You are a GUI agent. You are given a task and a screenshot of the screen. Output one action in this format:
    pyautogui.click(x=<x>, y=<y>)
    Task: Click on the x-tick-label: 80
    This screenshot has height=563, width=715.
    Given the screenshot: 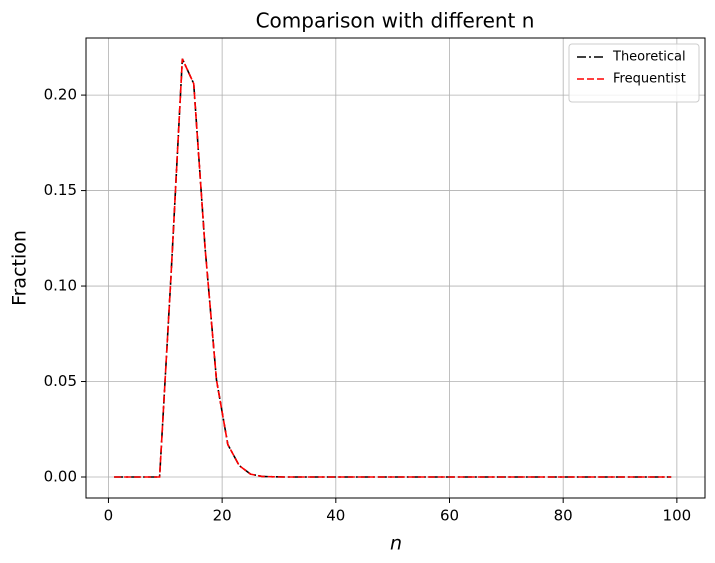 What is the action you would take?
    pyautogui.click(x=563, y=516)
    